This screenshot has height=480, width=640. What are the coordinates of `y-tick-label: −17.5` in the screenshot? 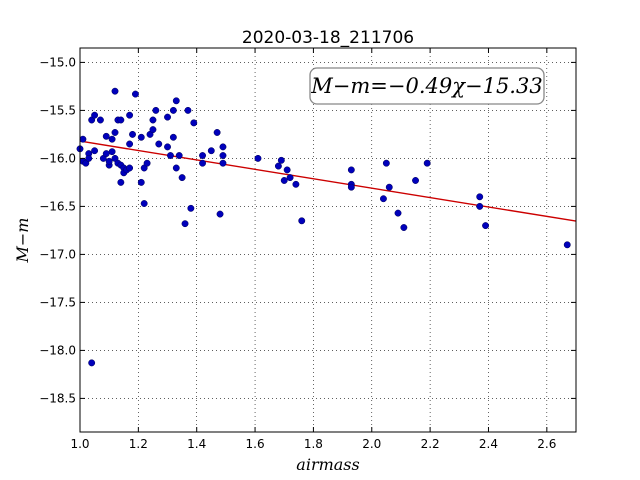 It's located at (57, 302).